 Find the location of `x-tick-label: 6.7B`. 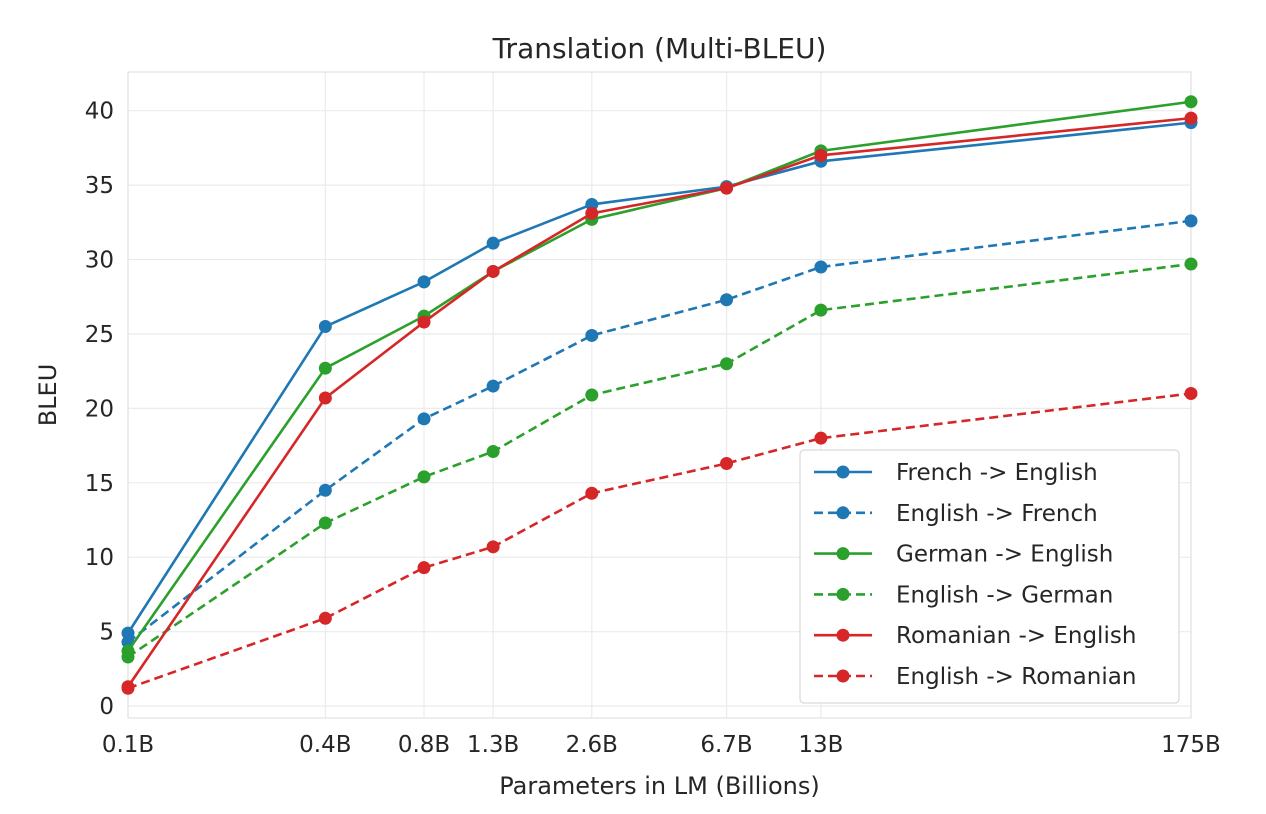

x-tick-label: 6.7B is located at coordinates (726, 745).